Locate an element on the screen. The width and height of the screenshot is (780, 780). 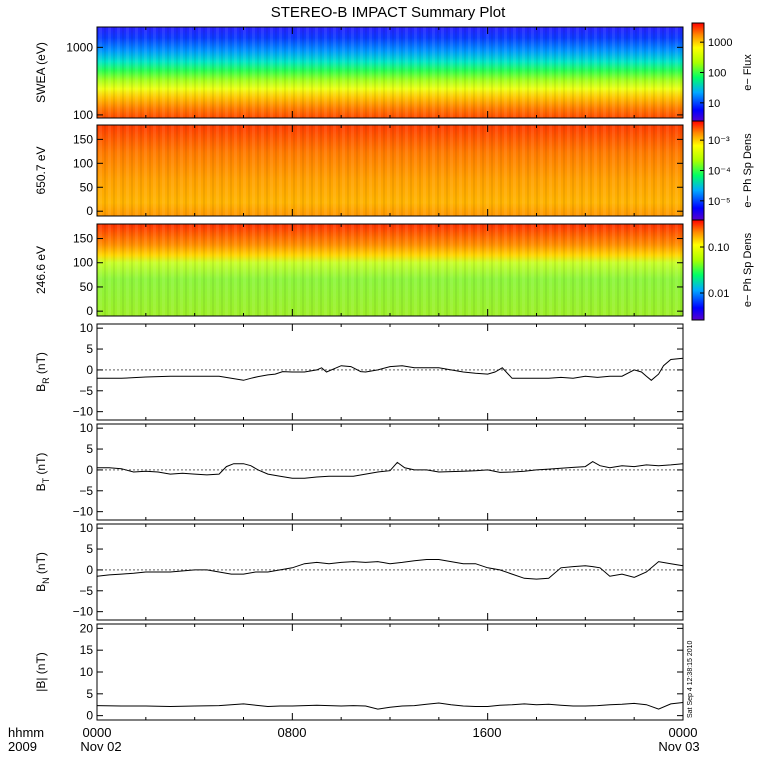
colorbar-tick-label: 10⁻⁵ is located at coordinates (719, 202).